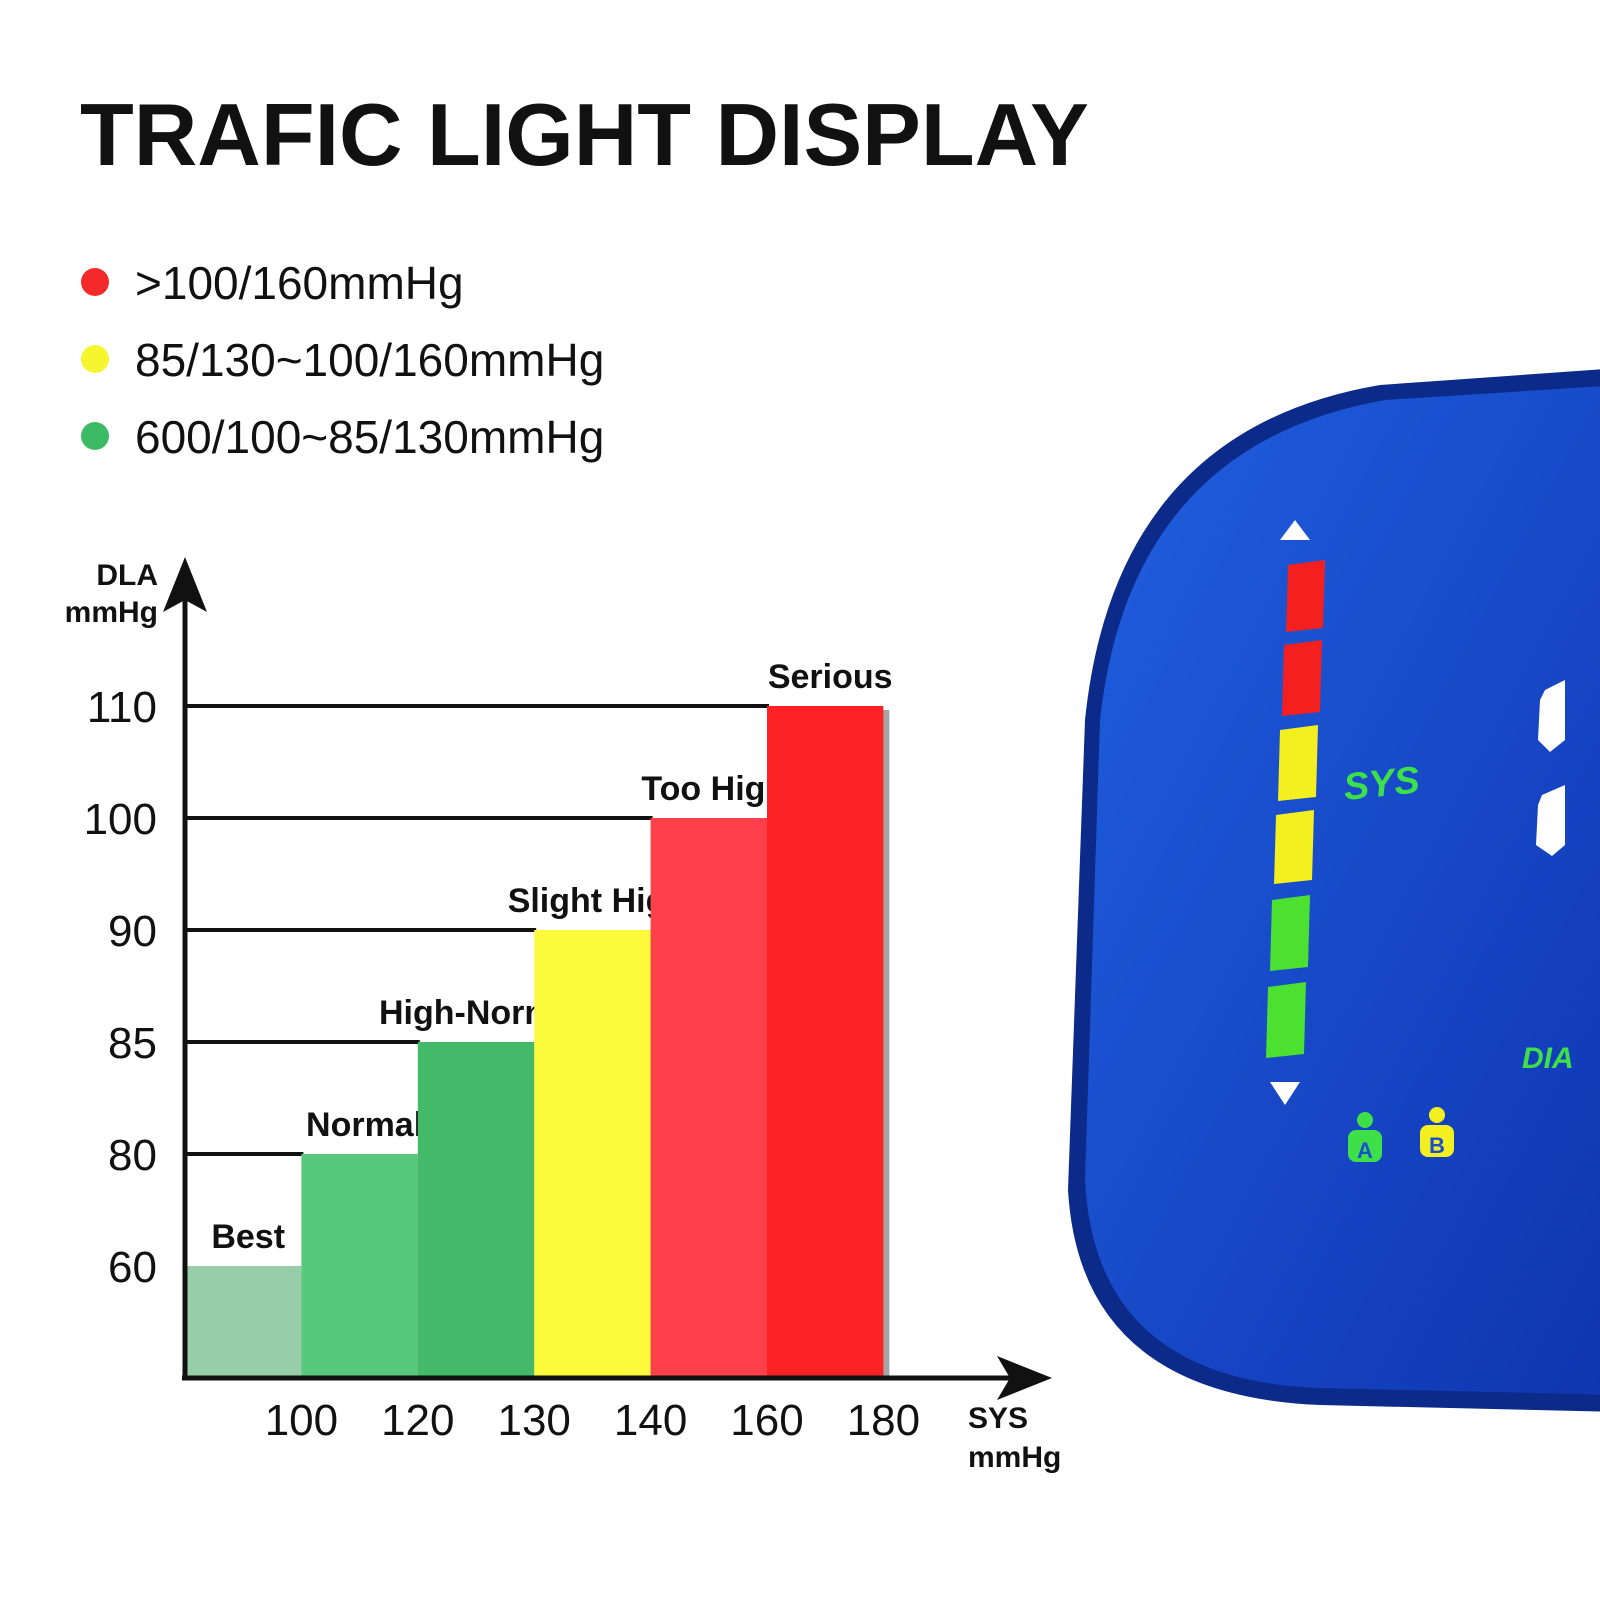  What do you see at coordinates (1285, 1093) in the screenshot?
I see `arrow-down` at bounding box center [1285, 1093].